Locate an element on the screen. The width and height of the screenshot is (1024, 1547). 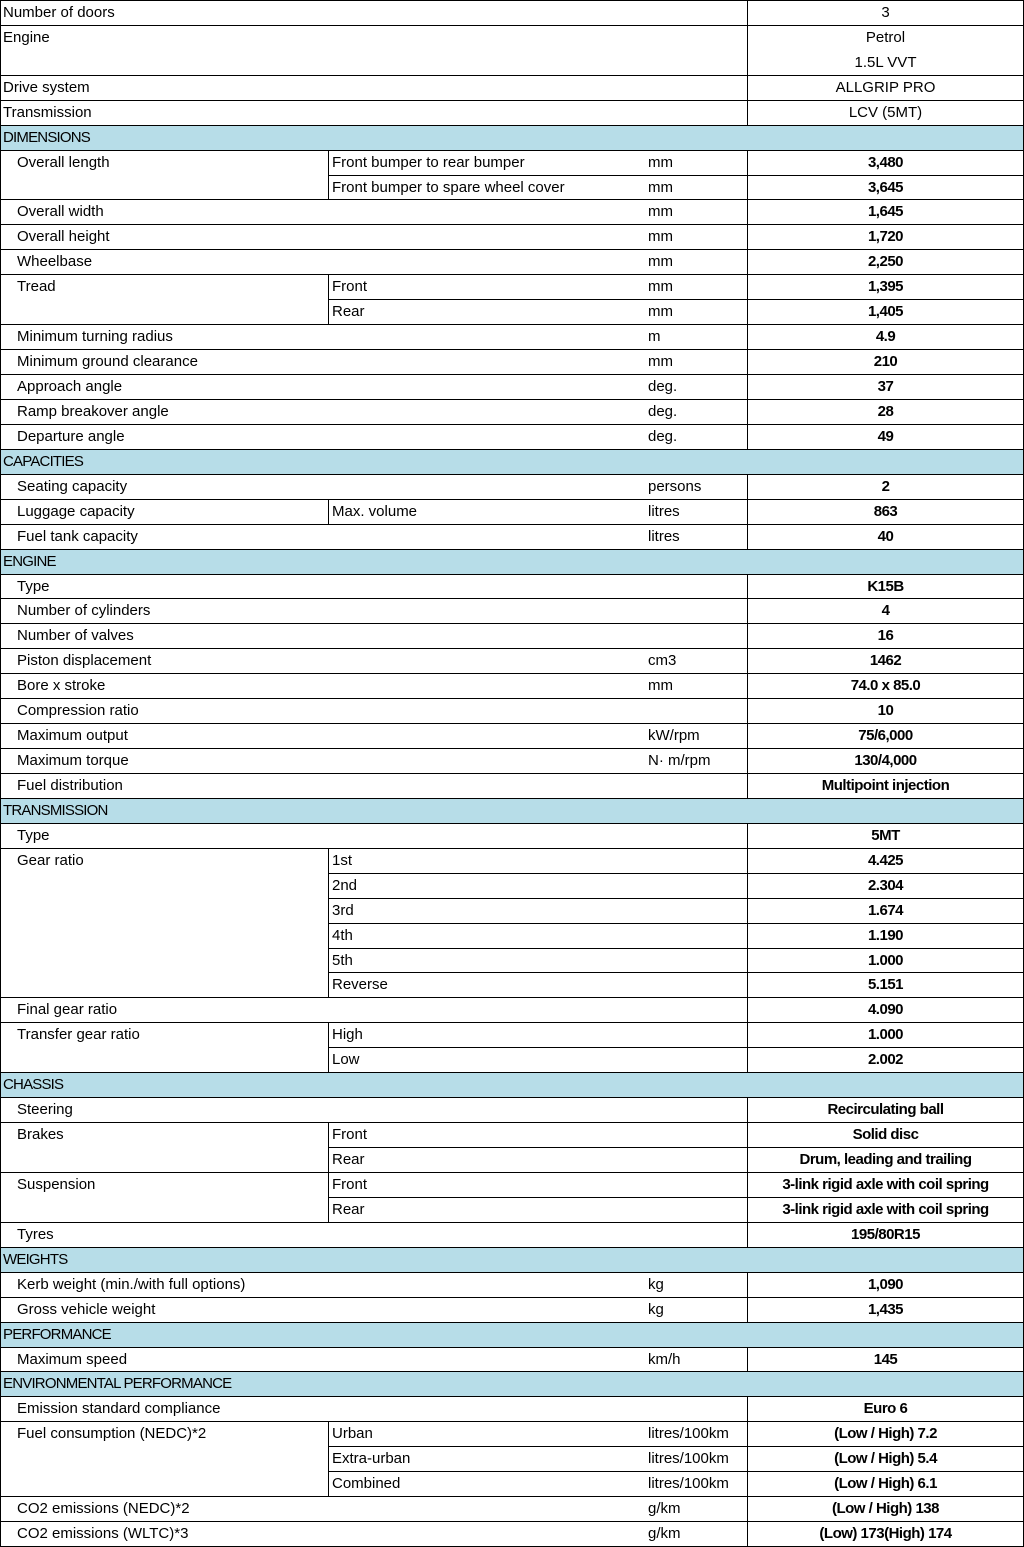
unit: cm3 is located at coordinates (662, 660).